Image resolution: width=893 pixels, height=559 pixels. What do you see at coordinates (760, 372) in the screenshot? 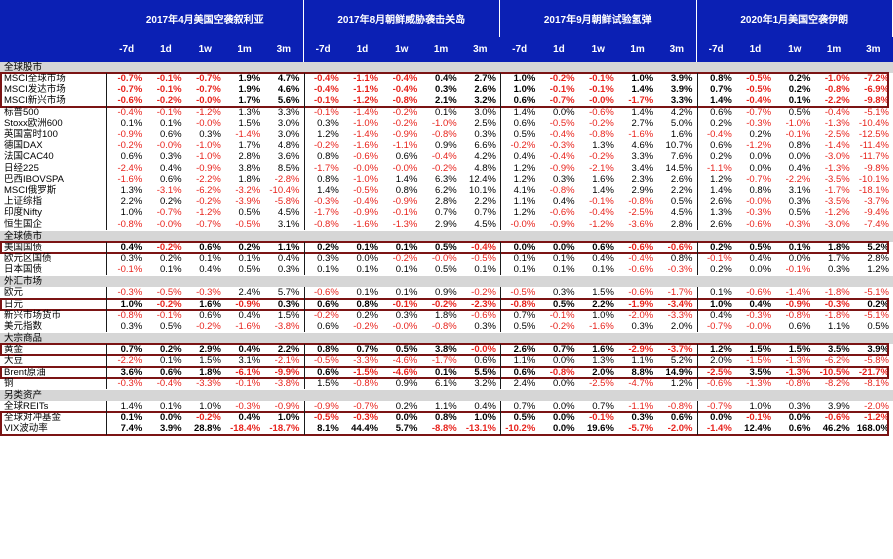
I see `data-cell: 3.5%` at bounding box center [760, 372].